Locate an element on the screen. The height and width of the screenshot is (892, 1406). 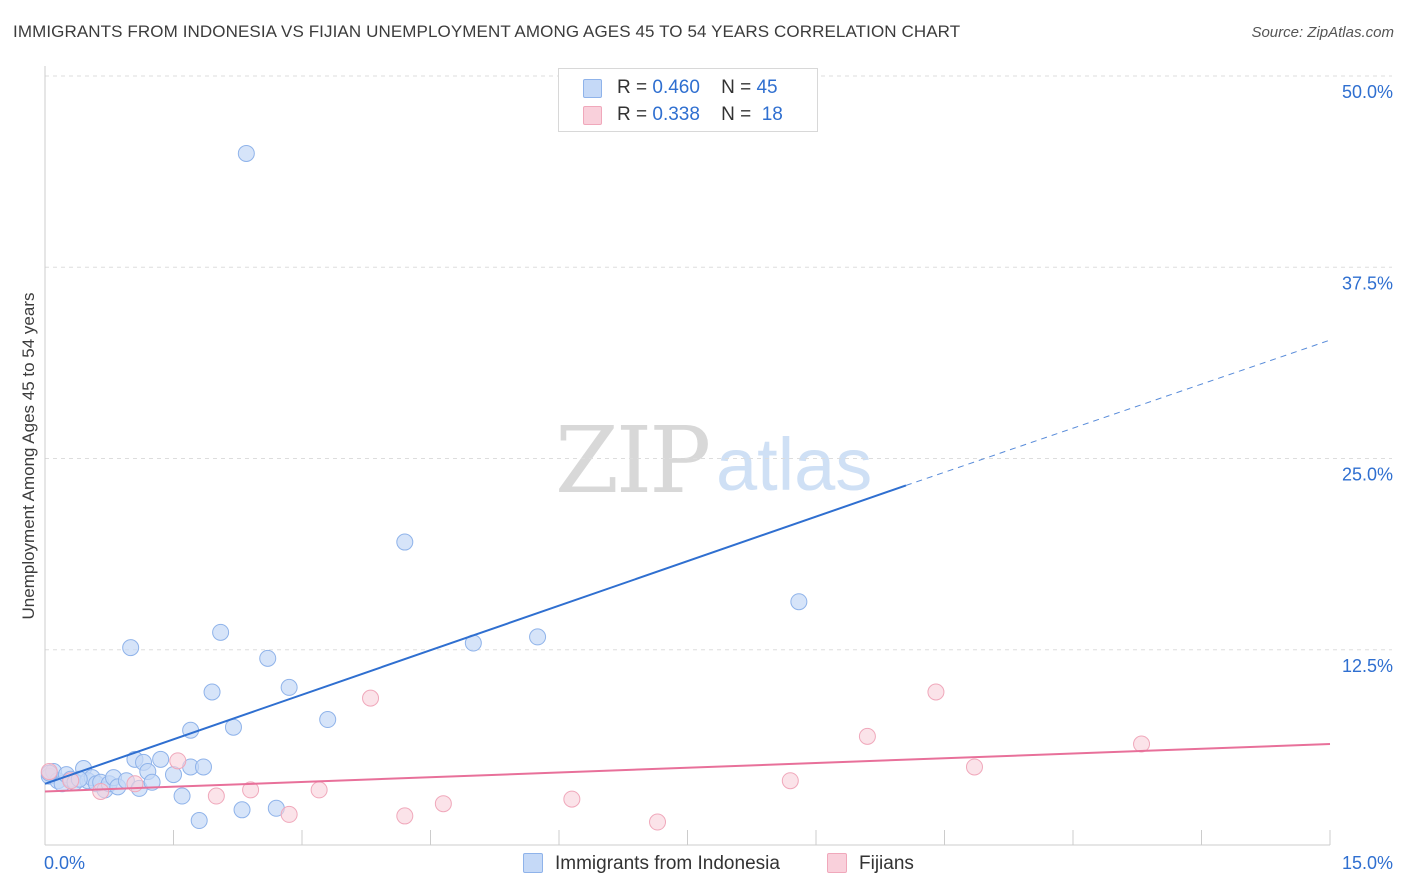
x-tick-labels: 0.0% 15.0% is located at coordinates (718, 863).